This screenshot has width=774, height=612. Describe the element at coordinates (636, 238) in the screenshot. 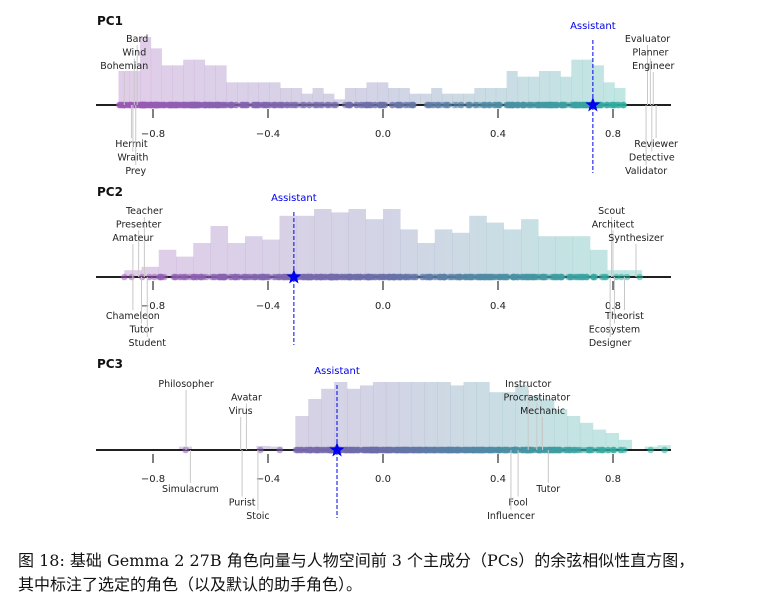

I see `annotation-label: Synthesizer` at that location.